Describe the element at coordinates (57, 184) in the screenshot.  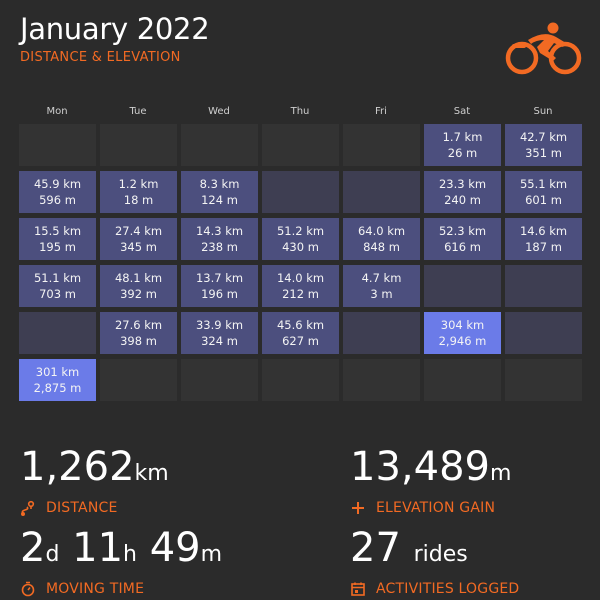
I see `day-distance: 45.9 km` at that location.